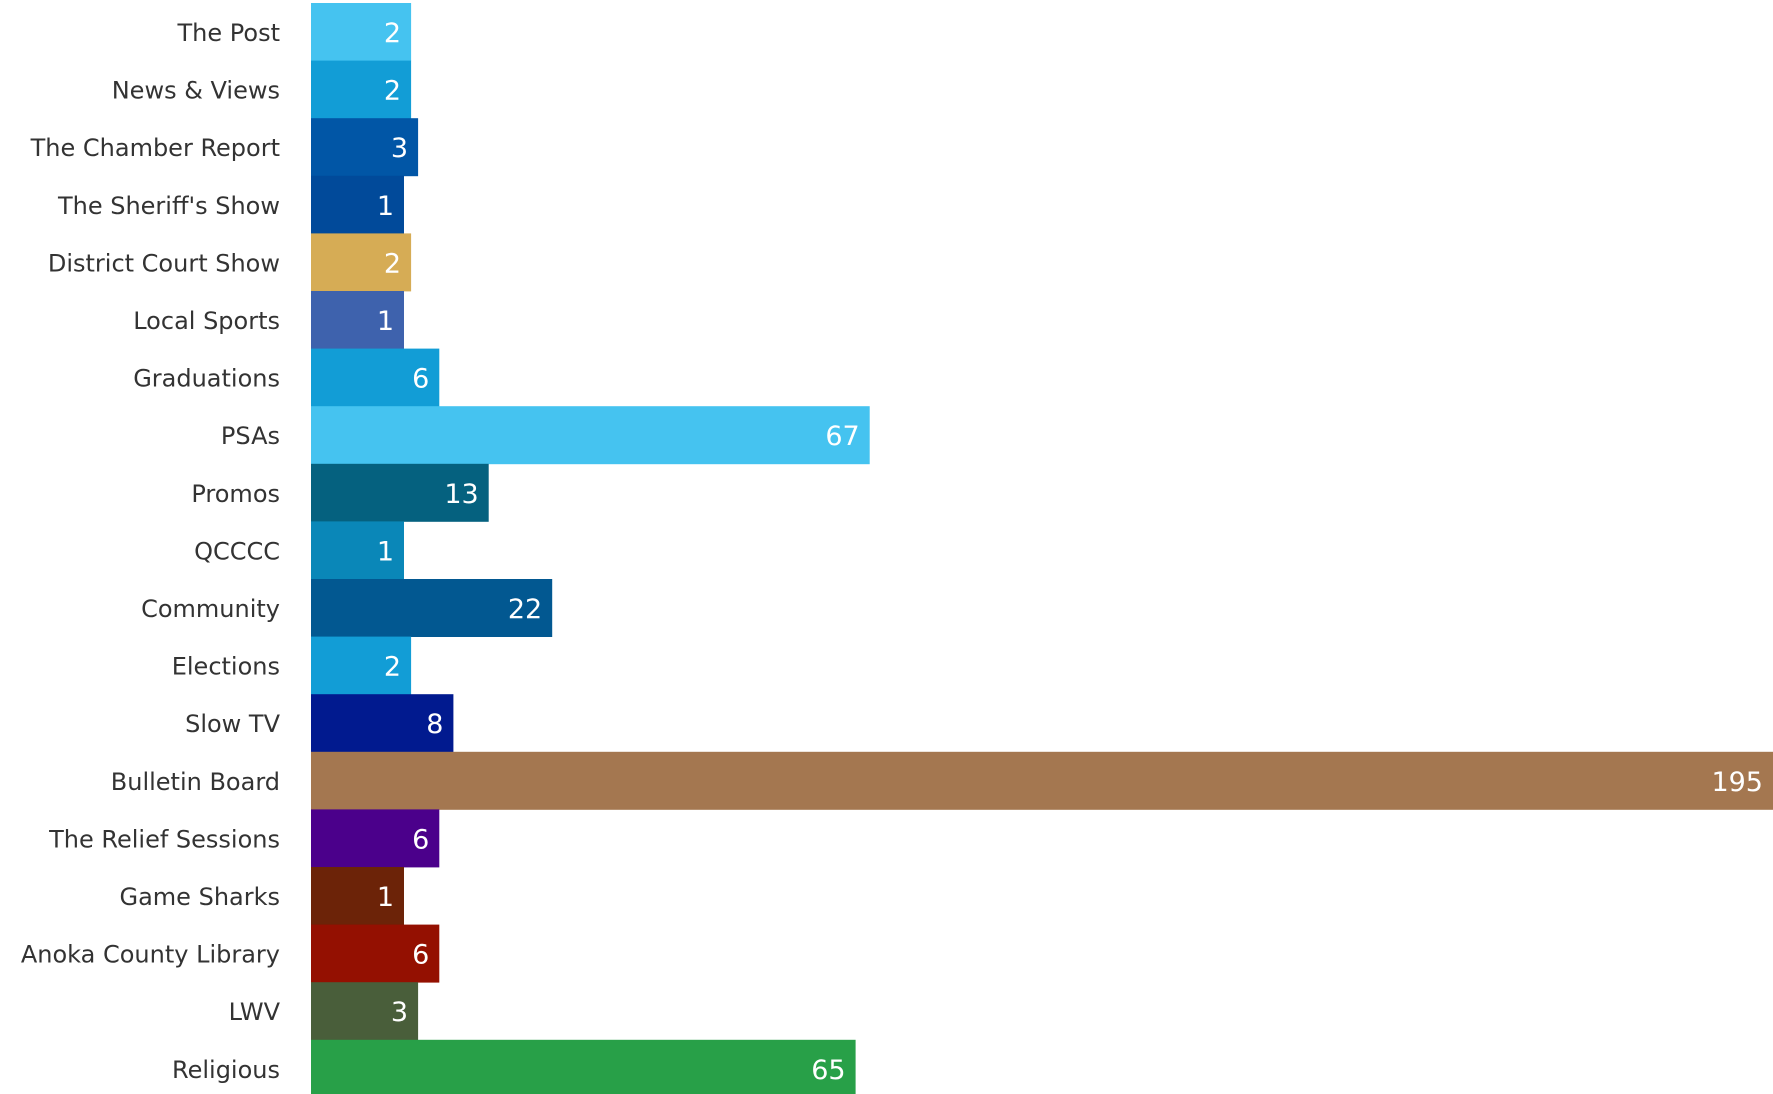 The width and height of the screenshot is (1773, 1094). Describe the element at coordinates (233, 724) in the screenshot. I see `category-label: Slow TV` at that location.